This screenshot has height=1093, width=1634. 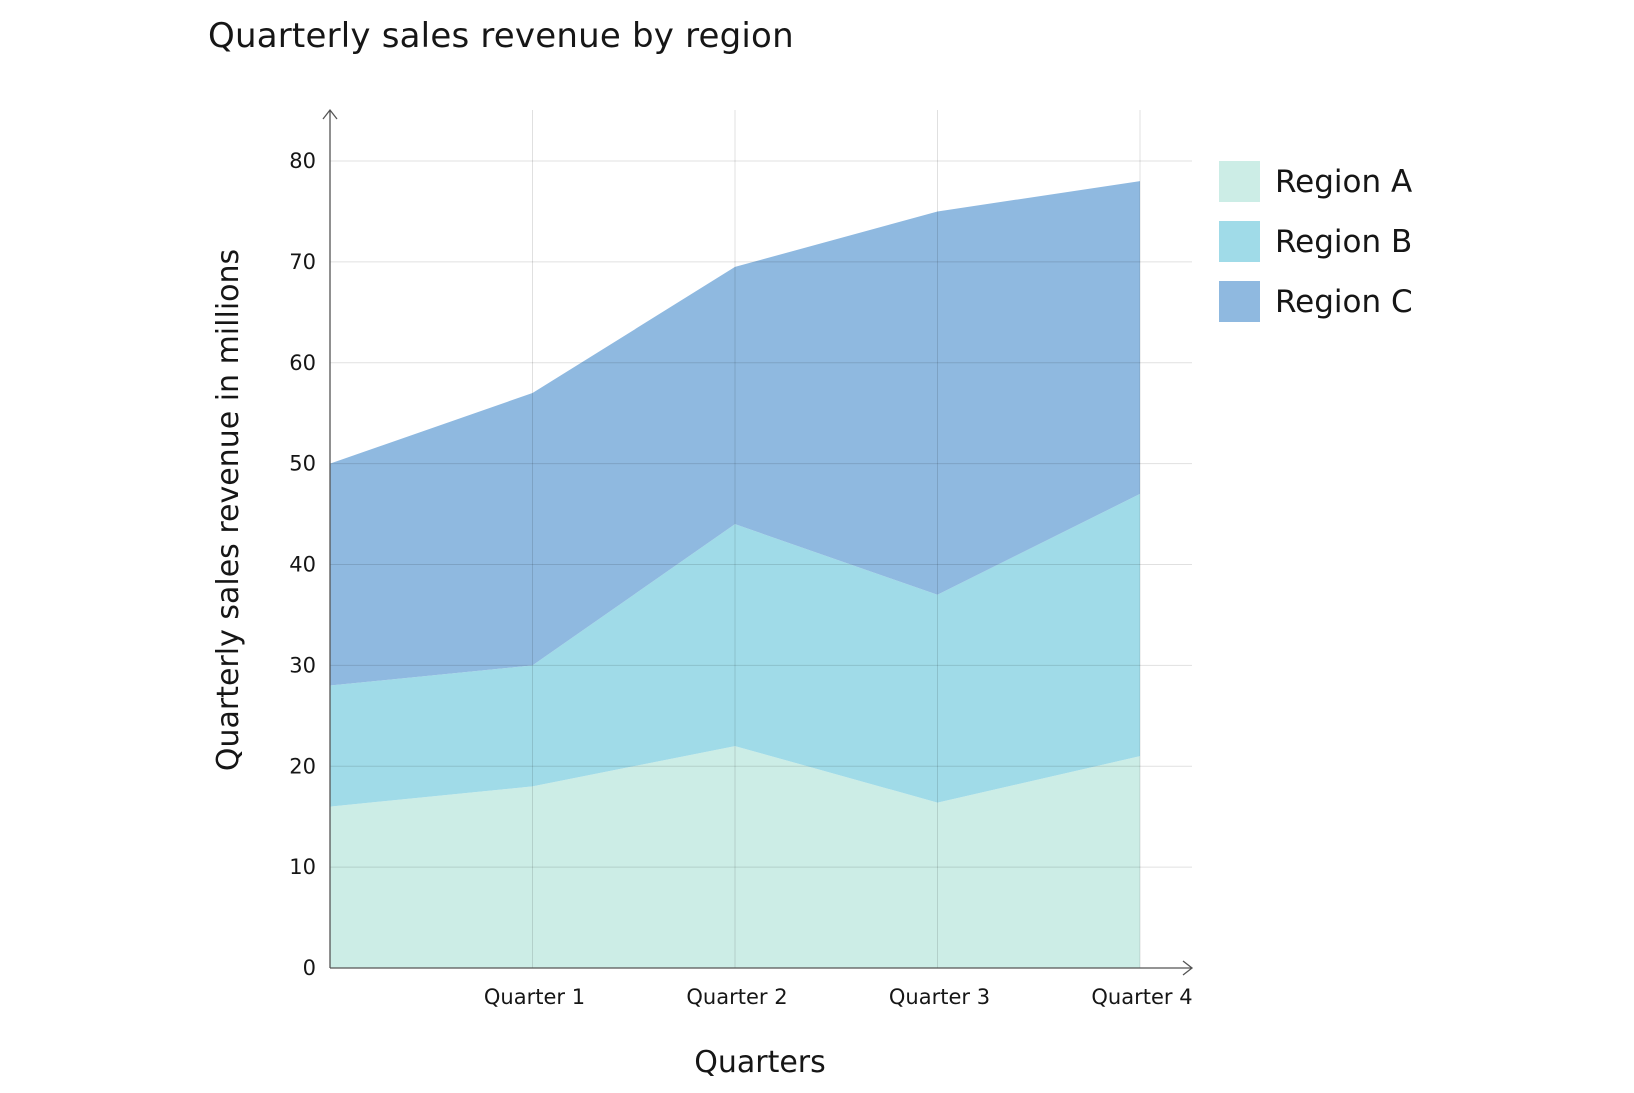 What do you see at coordinates (228, 510) in the screenshot?
I see `y-axis-title: Quarterly sales revenue in millions` at bounding box center [228, 510].